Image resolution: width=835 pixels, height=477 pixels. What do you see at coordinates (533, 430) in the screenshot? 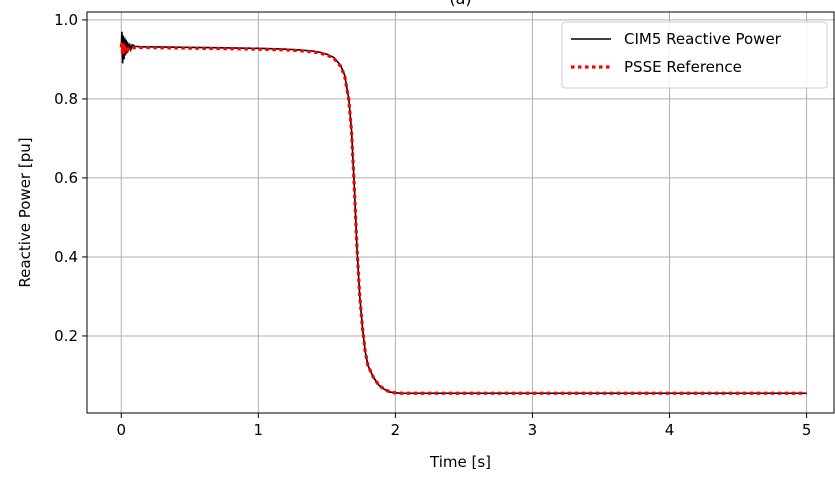
I see `x-tick-label: 3` at bounding box center [533, 430].